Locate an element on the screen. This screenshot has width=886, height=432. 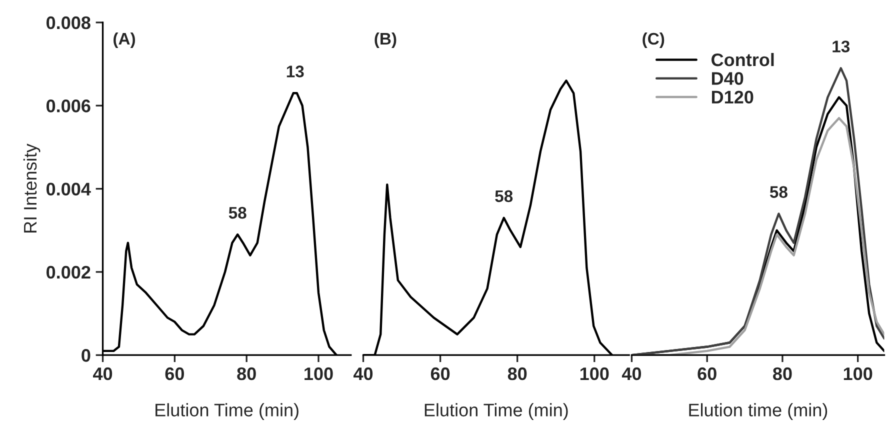
y-tick-label: 0 is located at coordinates (86, 355).